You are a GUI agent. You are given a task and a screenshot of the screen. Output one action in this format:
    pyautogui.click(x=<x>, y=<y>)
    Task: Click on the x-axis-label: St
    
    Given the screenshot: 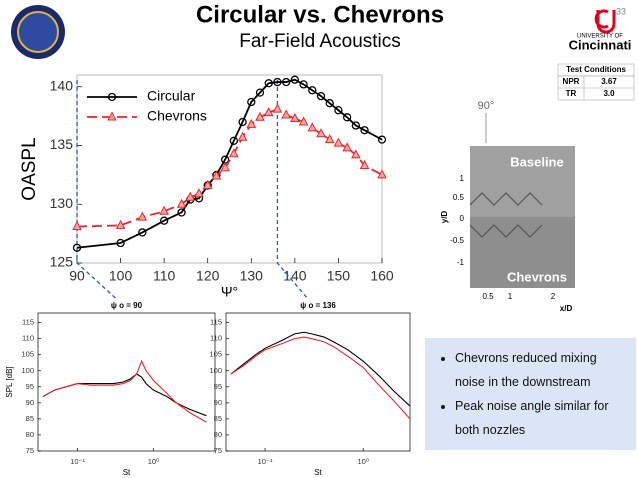 What is the action you would take?
    pyautogui.click(x=318, y=472)
    